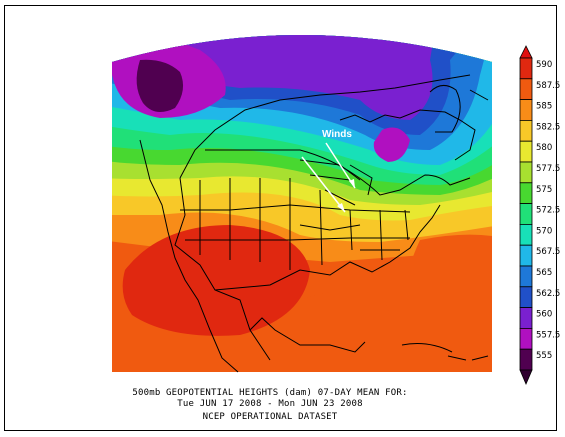 The image size is (565, 437). Describe the element at coordinates (544, 107) in the screenshot. I see `colorbar-label: 585` at that location.